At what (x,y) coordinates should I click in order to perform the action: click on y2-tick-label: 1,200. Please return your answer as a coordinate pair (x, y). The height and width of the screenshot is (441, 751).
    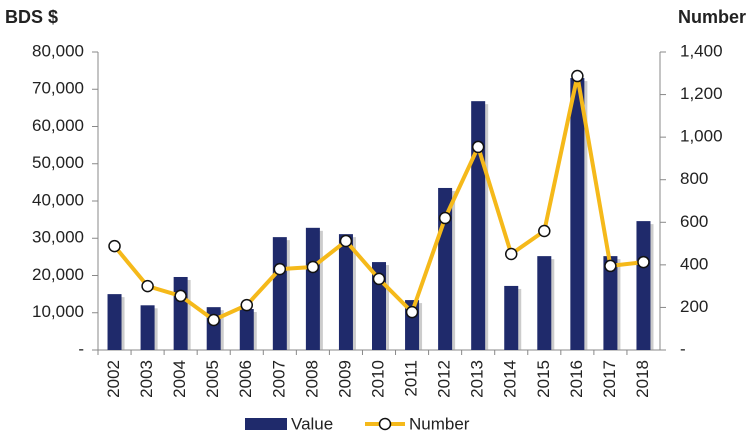
    Looking at the image, I should click on (701, 93).